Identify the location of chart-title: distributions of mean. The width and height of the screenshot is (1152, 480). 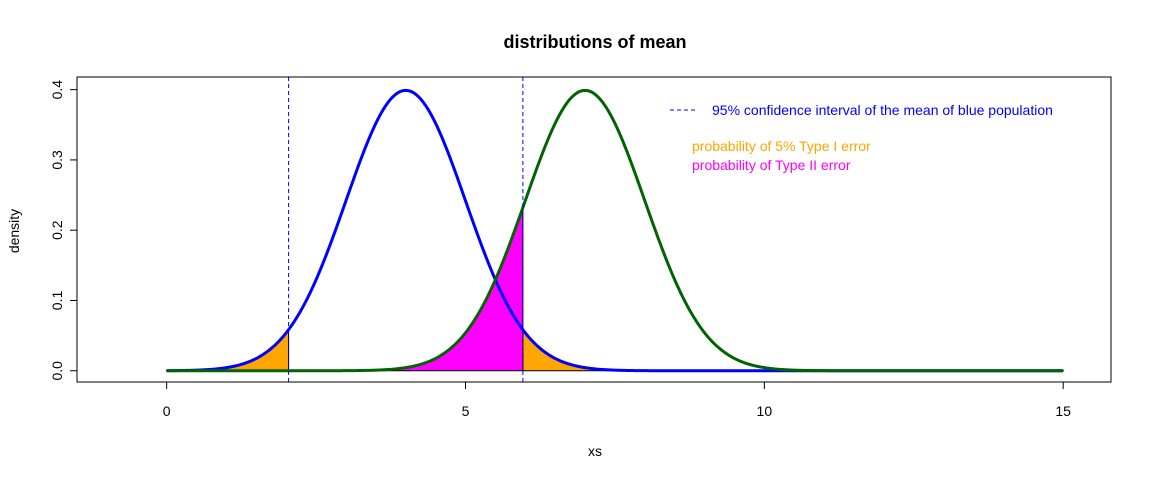
(594, 42).